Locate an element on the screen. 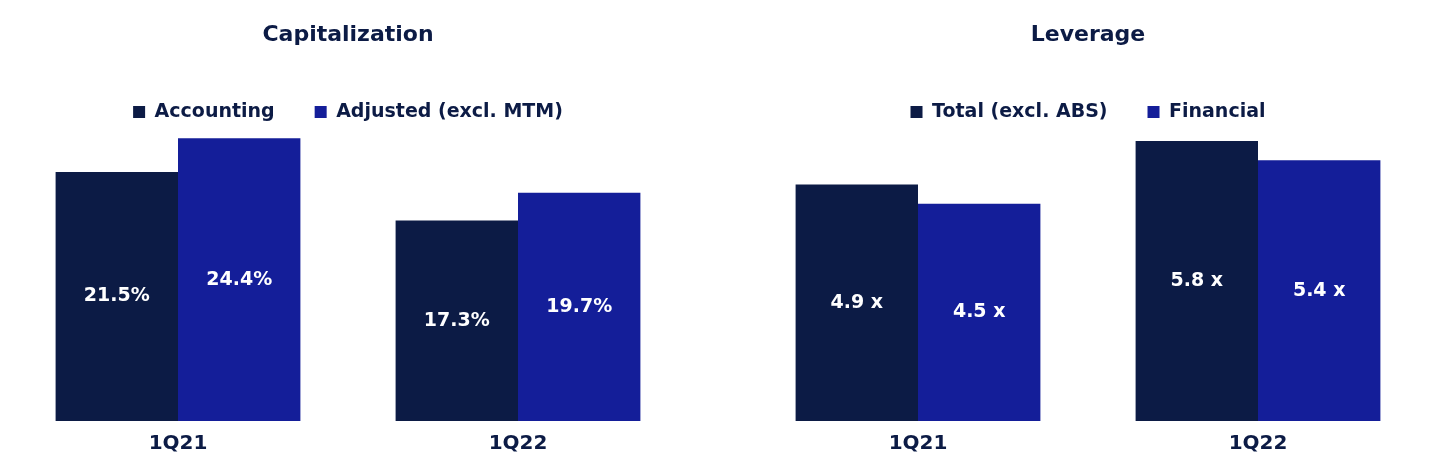 The height and width of the screenshot is (473, 1452). data-label: 17.3% is located at coordinates (456, 318).